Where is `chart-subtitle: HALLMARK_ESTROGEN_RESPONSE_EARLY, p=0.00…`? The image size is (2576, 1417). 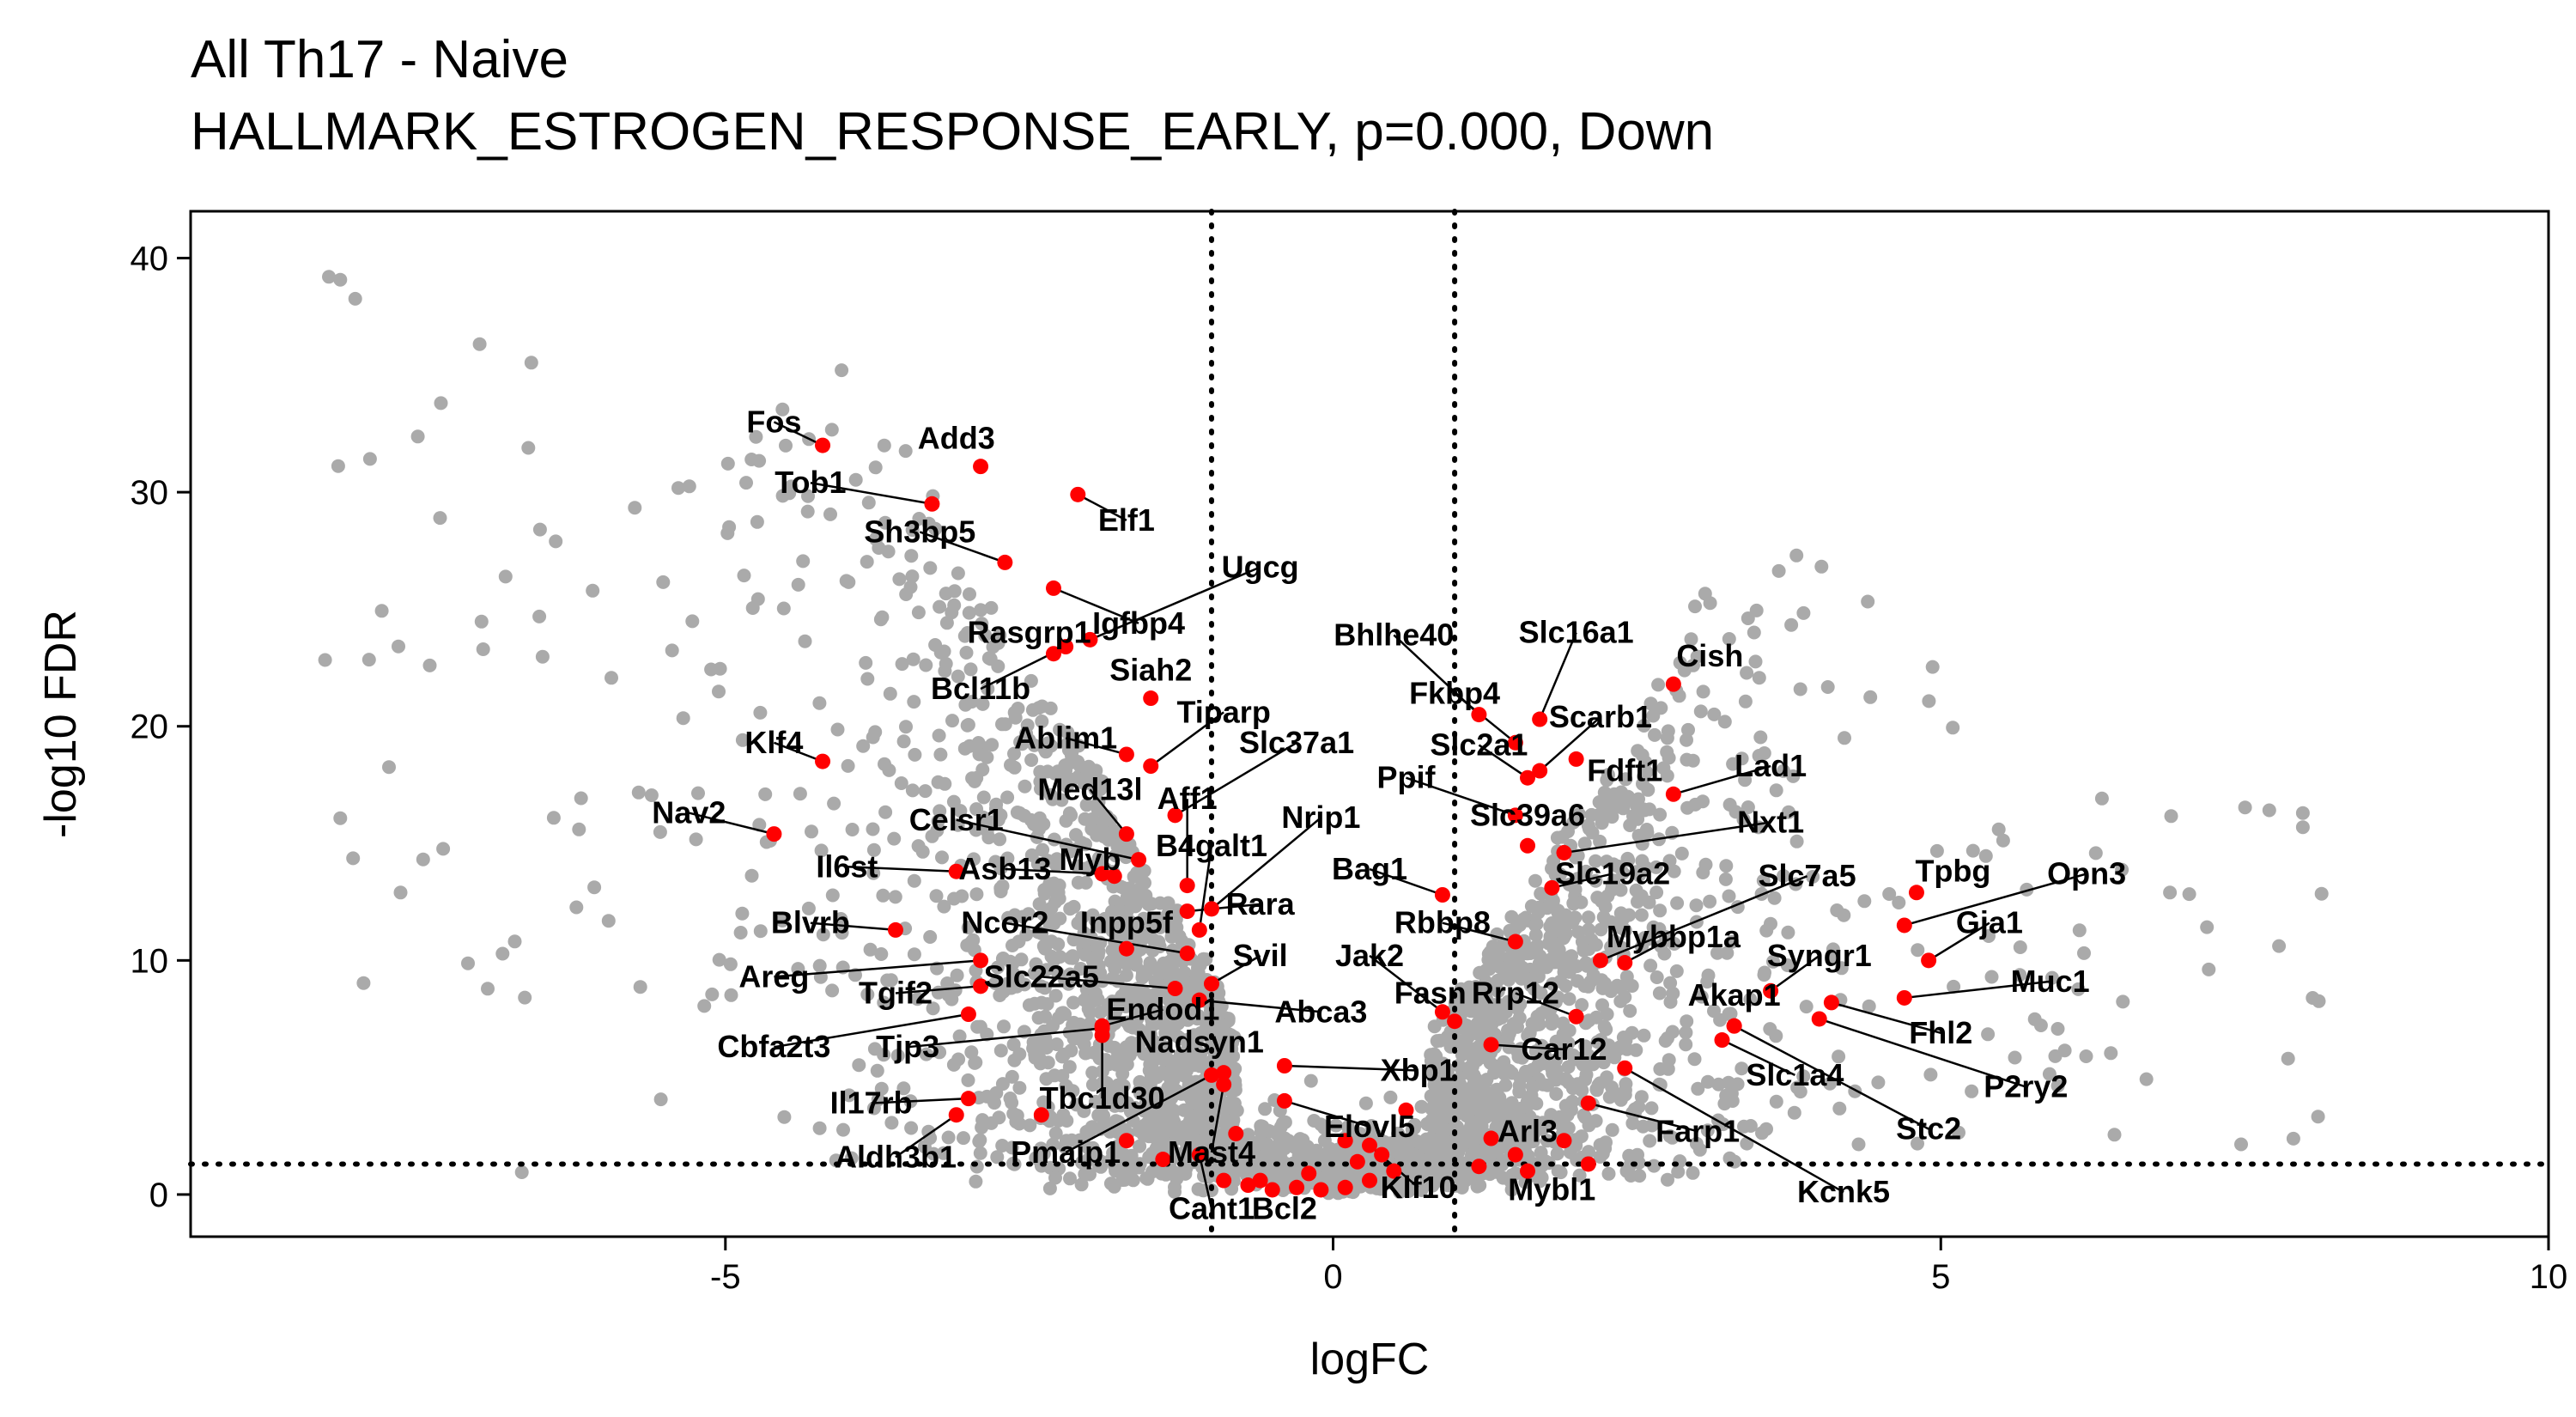 chart-subtitle: HALLMARK_ESTROGEN_RESPONSE_EARLY, p=0.00… is located at coordinates (953, 131).